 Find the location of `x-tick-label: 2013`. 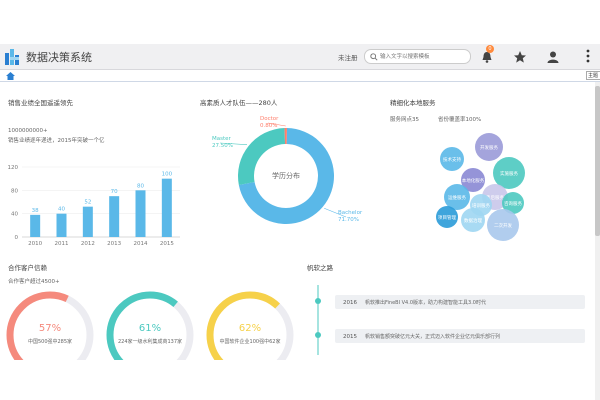

x-tick-label: 2013 is located at coordinates (114, 244).